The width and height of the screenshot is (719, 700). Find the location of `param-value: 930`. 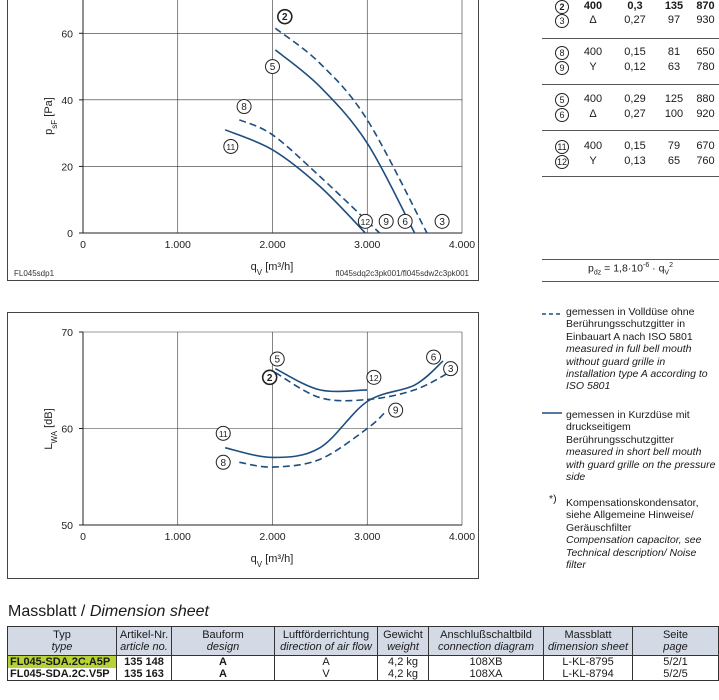

param-value: 930 is located at coordinates (705, 20).